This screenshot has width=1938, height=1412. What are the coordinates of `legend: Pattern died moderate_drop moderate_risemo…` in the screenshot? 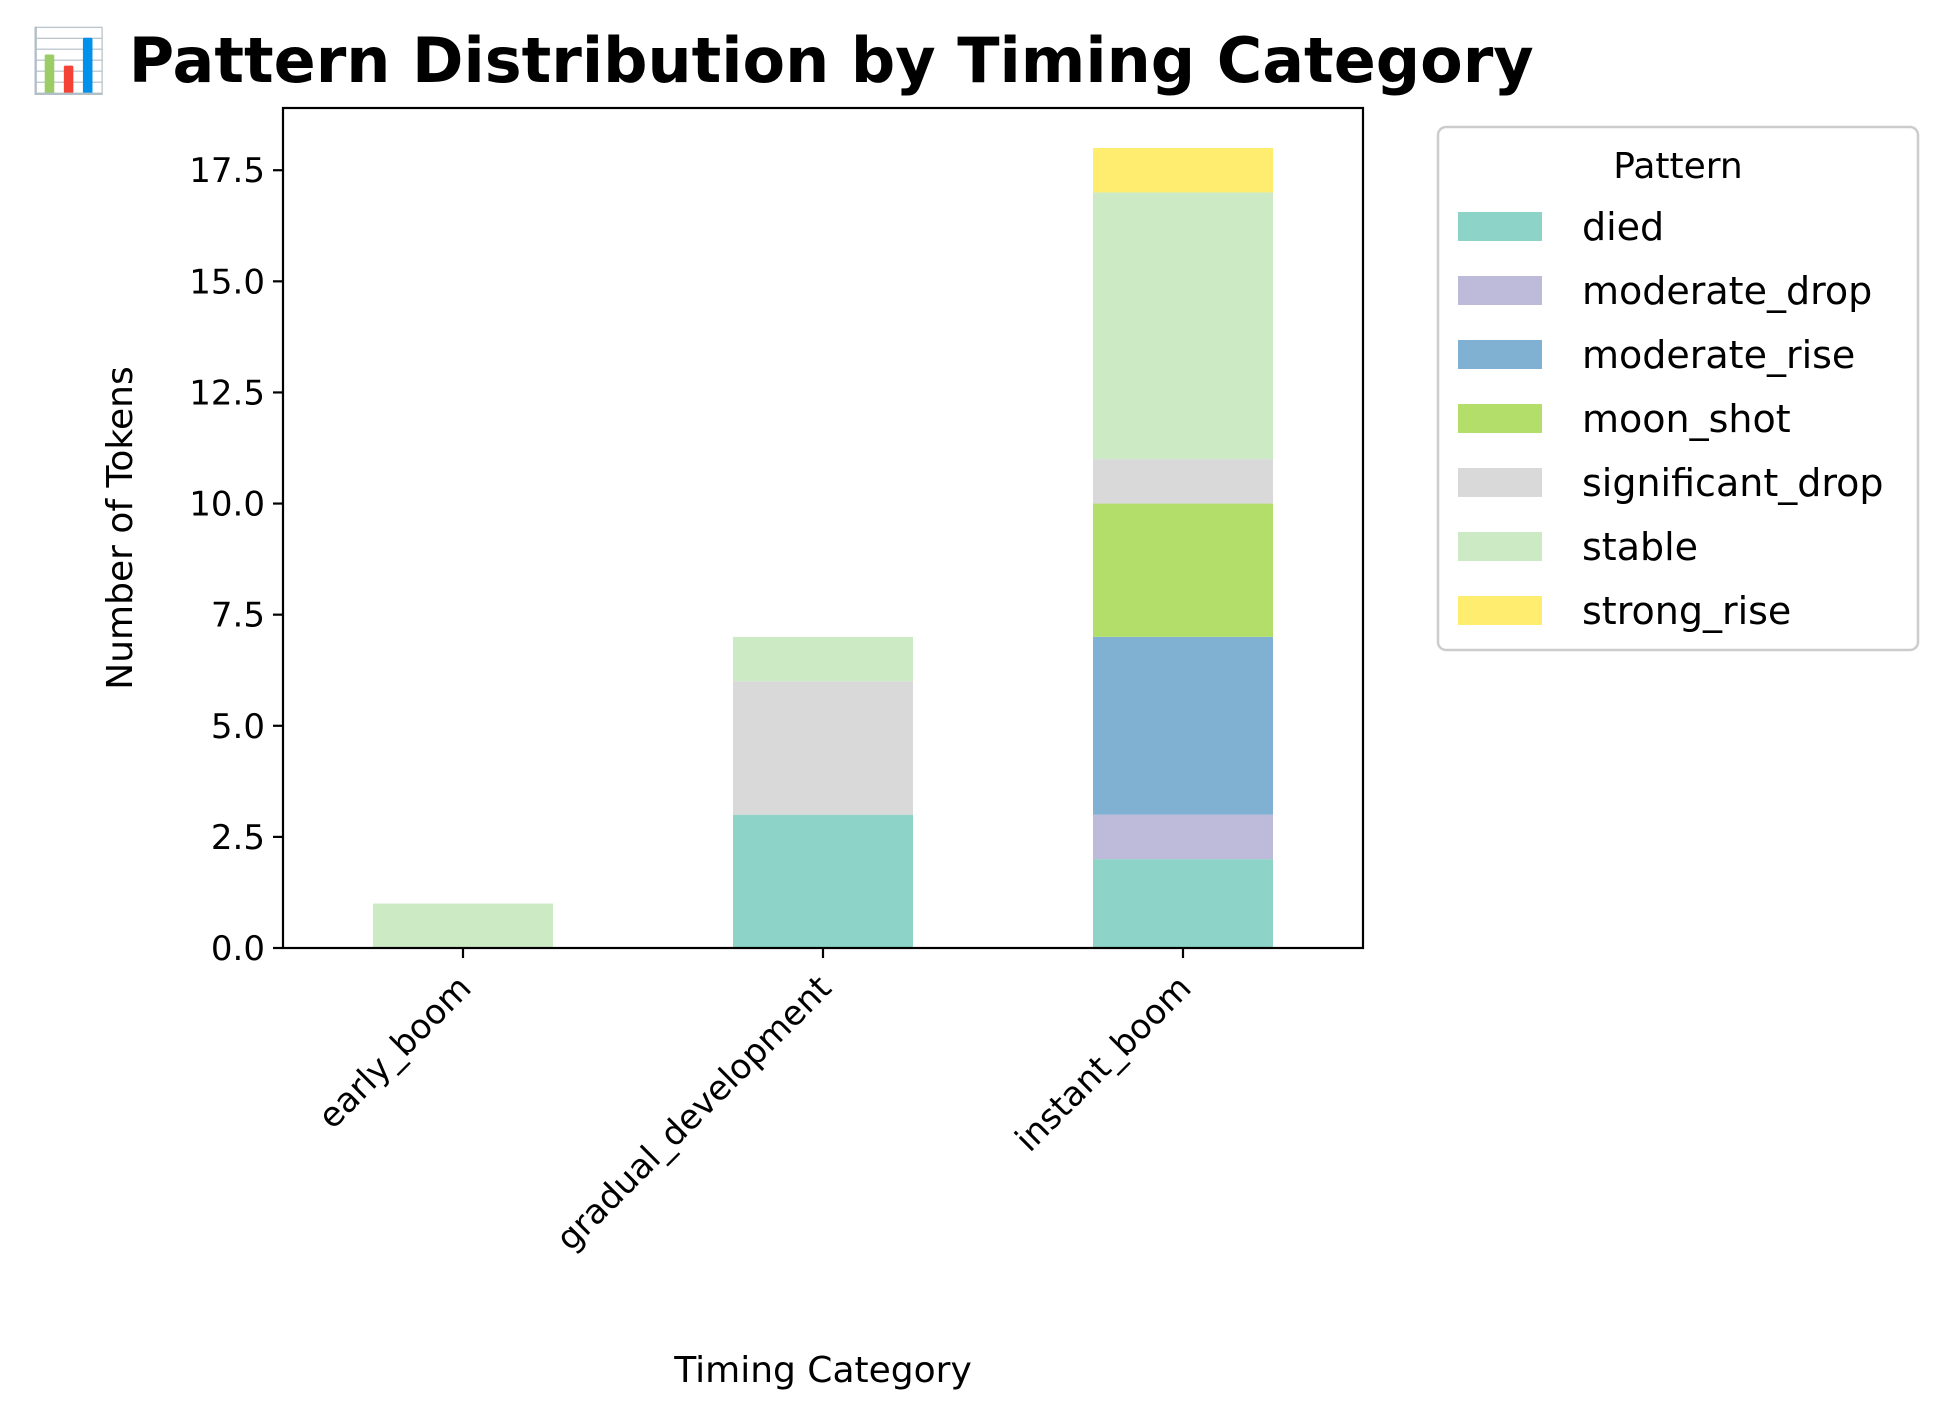 It's located at (1678, 388).